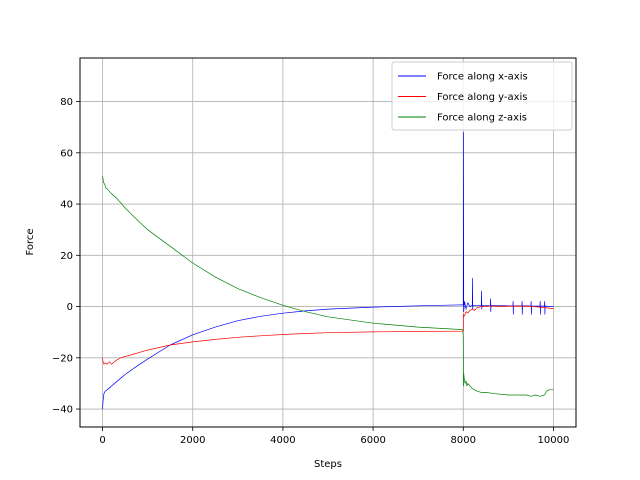 This screenshot has height=480, width=640. What do you see at coordinates (66, 205) in the screenshot?
I see `y-tick-label: 40` at bounding box center [66, 205].